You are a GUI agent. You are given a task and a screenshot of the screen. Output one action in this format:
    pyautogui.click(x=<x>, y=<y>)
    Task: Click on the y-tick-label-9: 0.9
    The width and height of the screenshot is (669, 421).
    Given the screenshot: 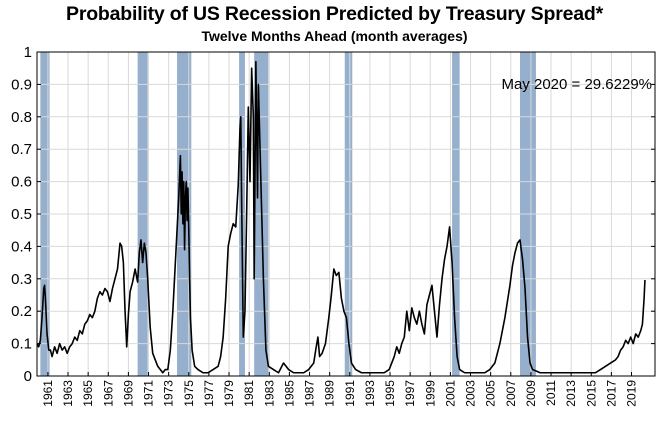 What is the action you would take?
    pyautogui.click(x=21, y=84)
    